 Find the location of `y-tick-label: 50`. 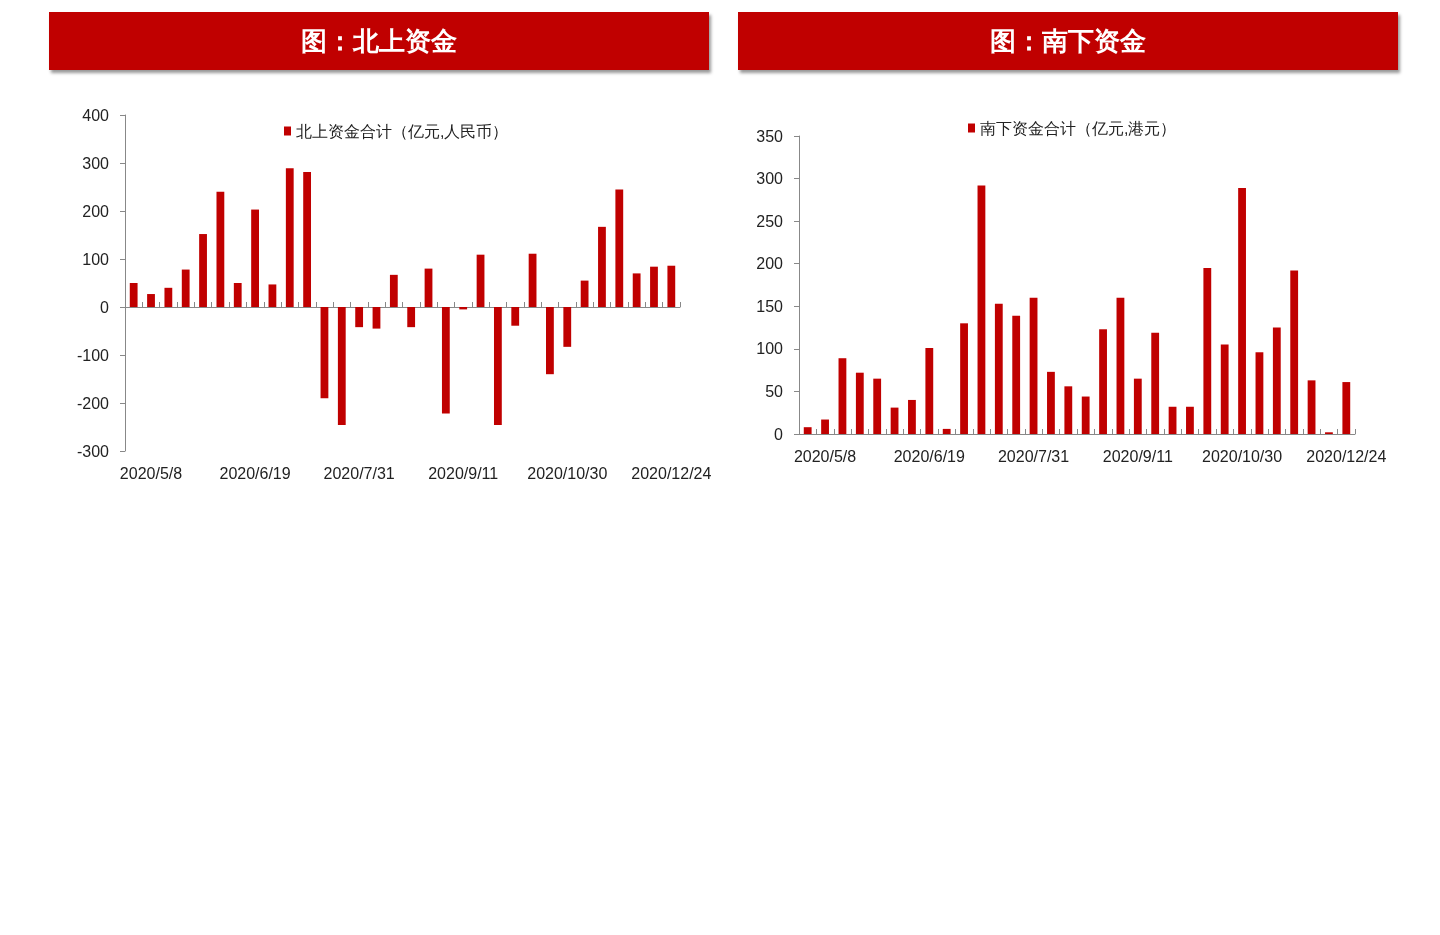

y-tick-label: 50 is located at coordinates (774, 391).